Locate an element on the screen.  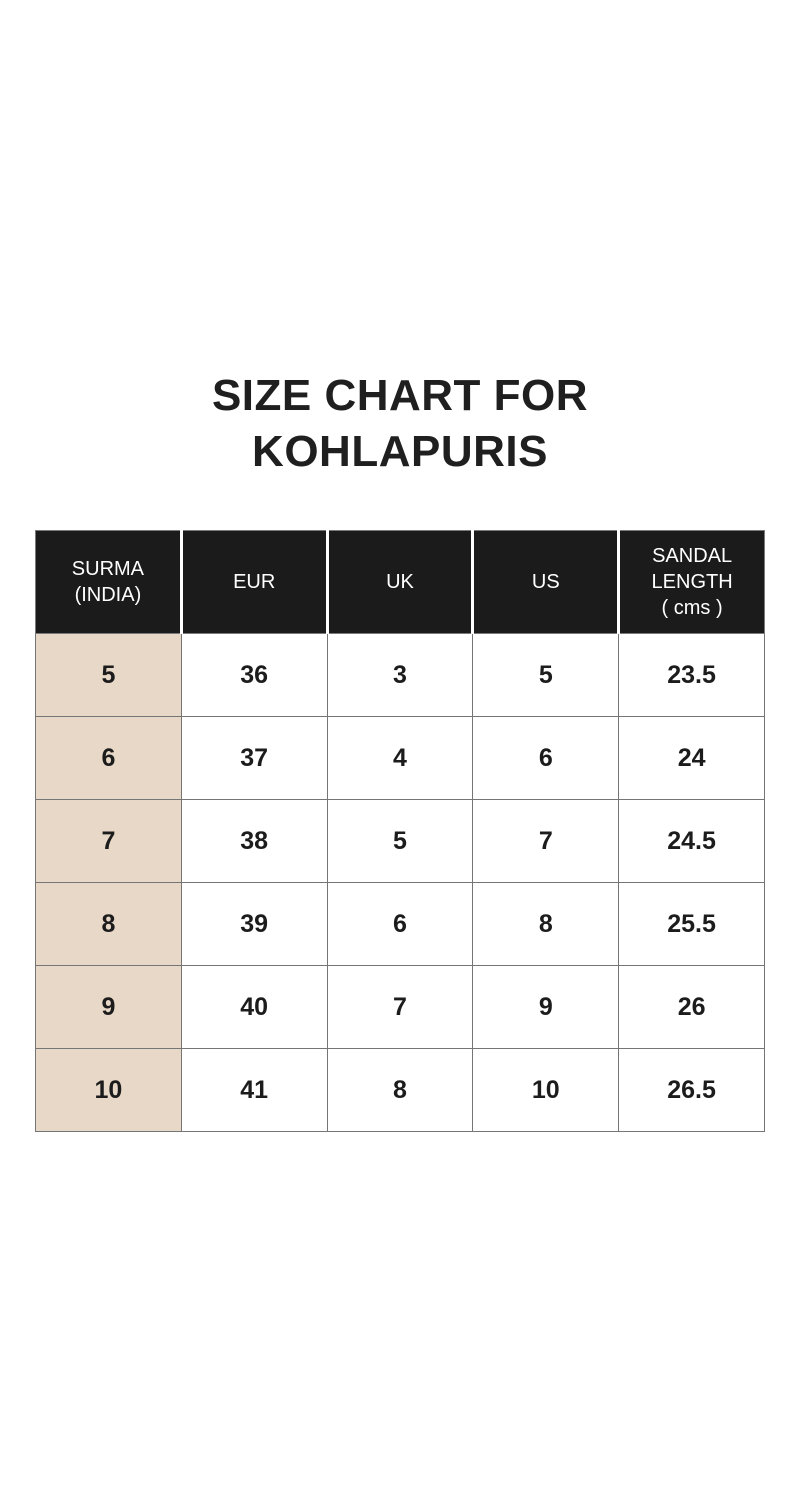
cell-surma: 5 is located at coordinates (108, 675).